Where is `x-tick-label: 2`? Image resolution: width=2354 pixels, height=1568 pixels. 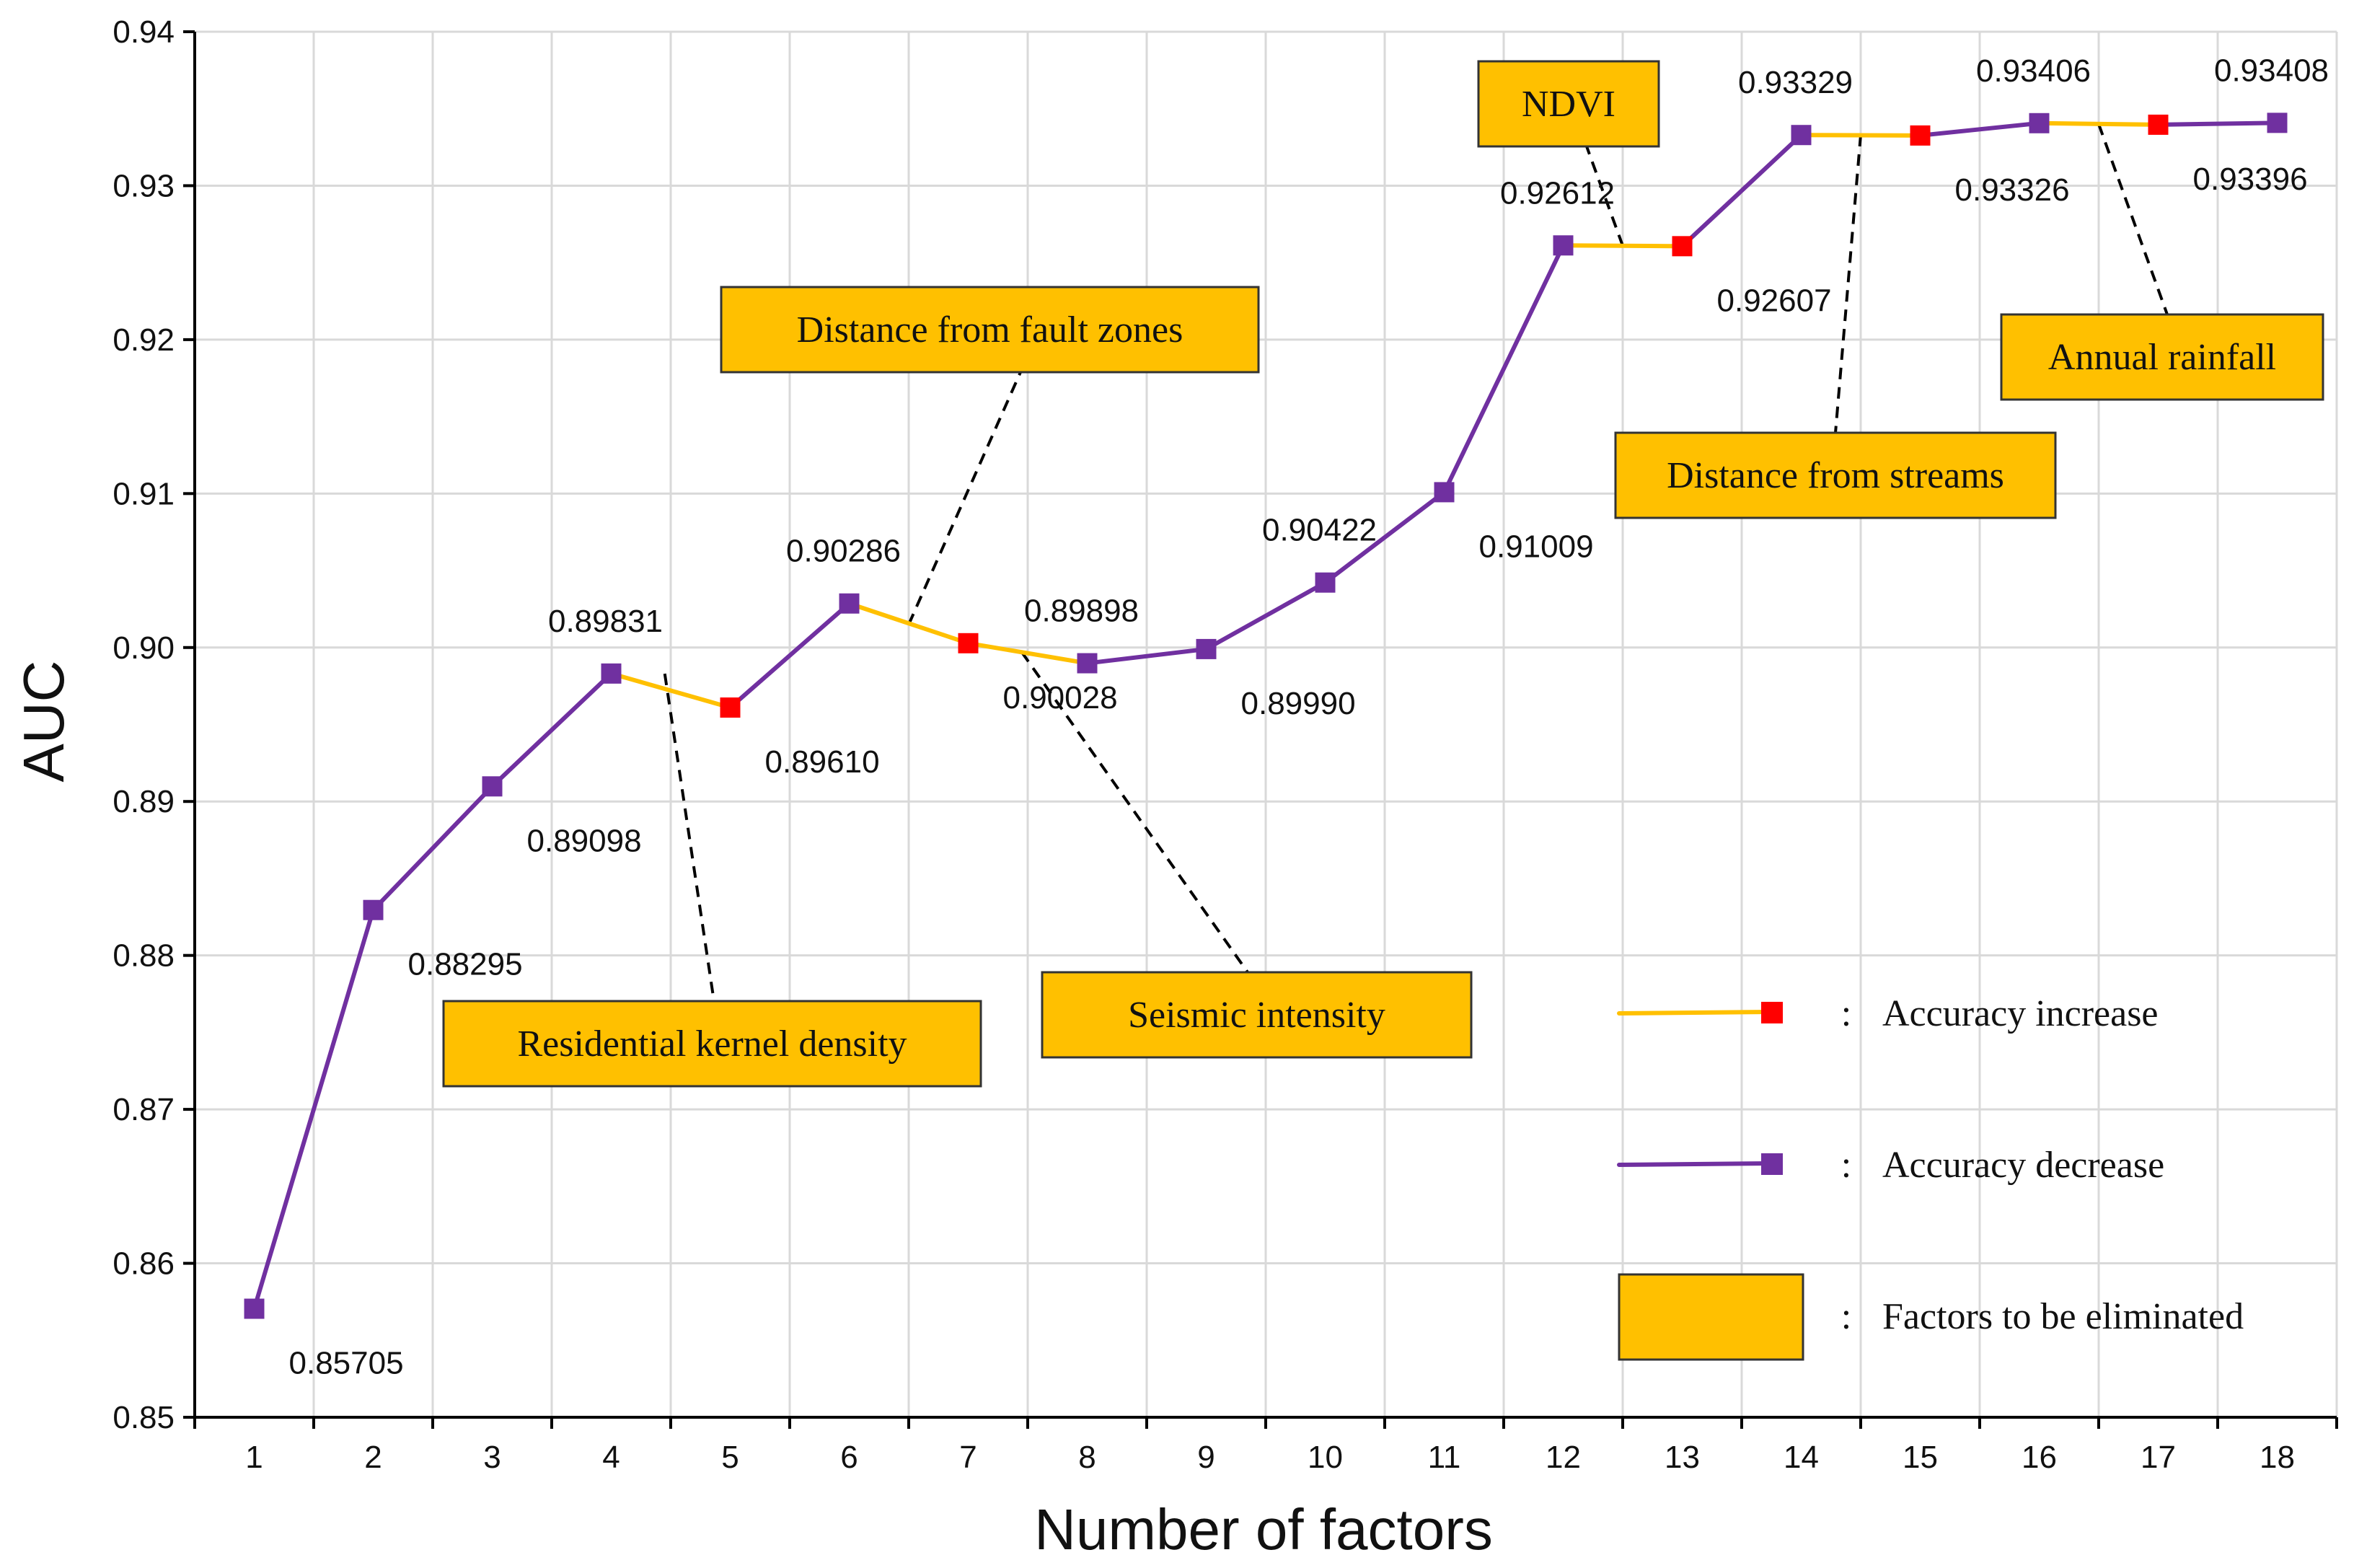 x-tick-label: 2 is located at coordinates (373, 1458).